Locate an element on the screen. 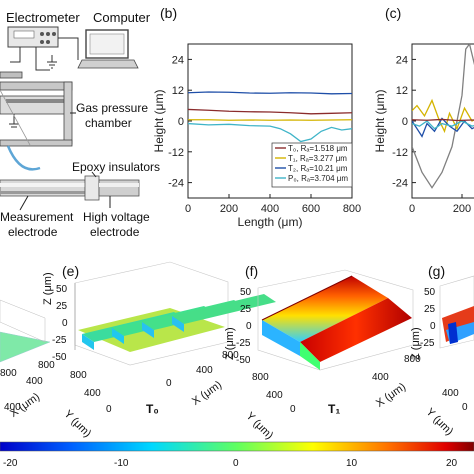 Image resolution: width=474 pixels, height=474 pixels. x-tick-e-2: 800 is located at coordinates (230, 355).